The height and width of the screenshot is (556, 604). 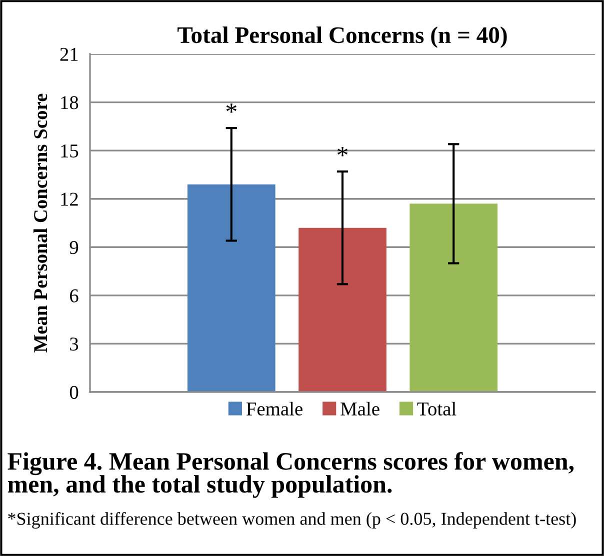 What do you see at coordinates (292, 520) in the screenshot?
I see `text: *Significant difference between women and men (p < 0.05, Independent t-test)` at bounding box center [292, 520].